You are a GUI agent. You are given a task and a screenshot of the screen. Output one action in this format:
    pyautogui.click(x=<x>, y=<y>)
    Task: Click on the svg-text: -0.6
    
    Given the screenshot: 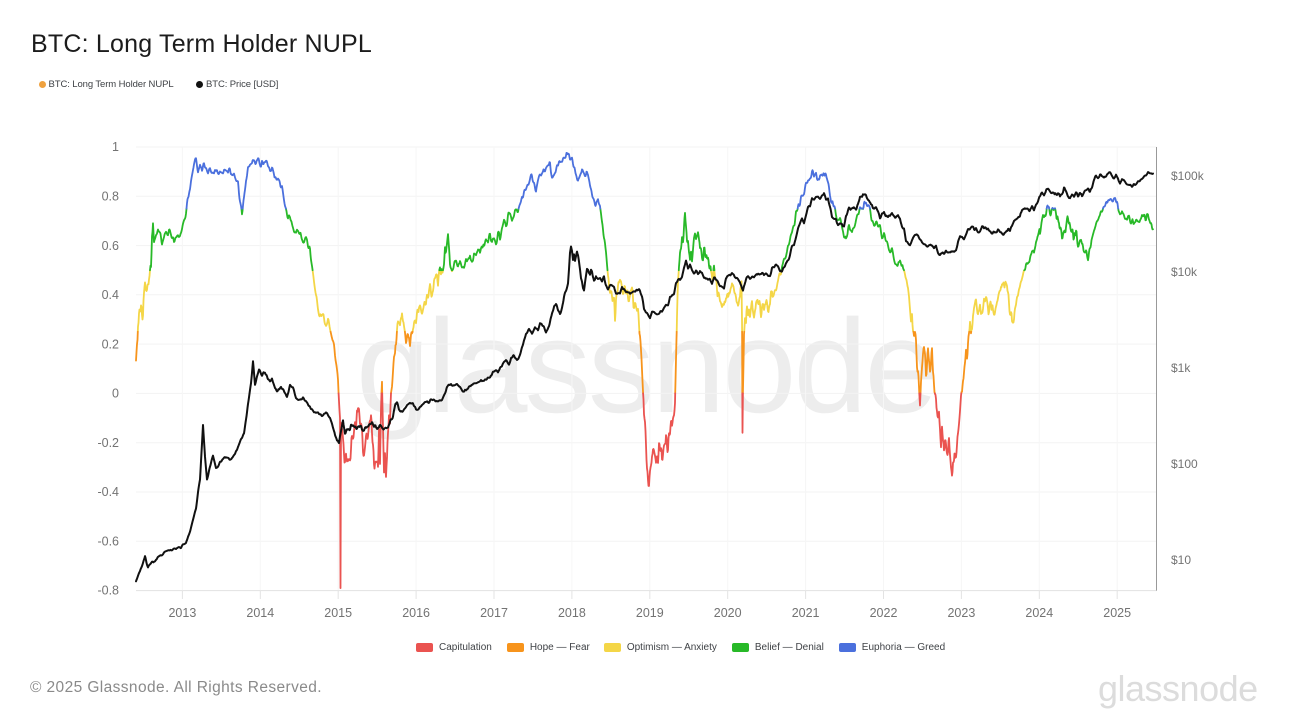 What is the action you would take?
    pyautogui.click(x=108, y=541)
    